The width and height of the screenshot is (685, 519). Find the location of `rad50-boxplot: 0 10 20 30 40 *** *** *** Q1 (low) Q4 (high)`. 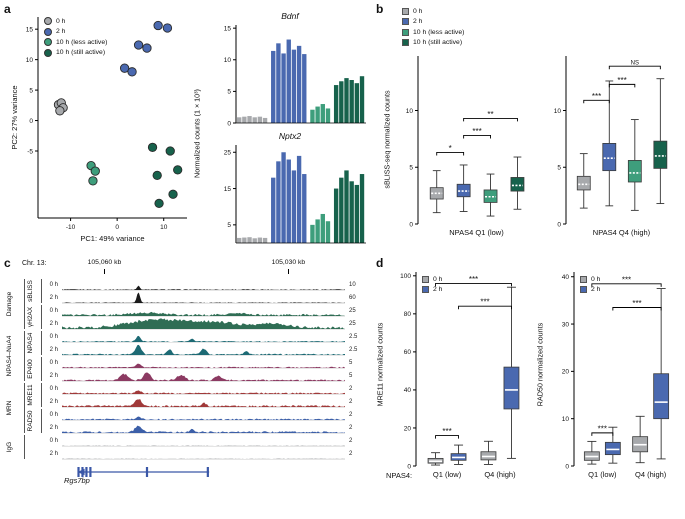

rad50-boxplot: 0 10 20 30 40 *** *** *** Q1 (low) Q4 (high) is located at coordinates (616, 375).